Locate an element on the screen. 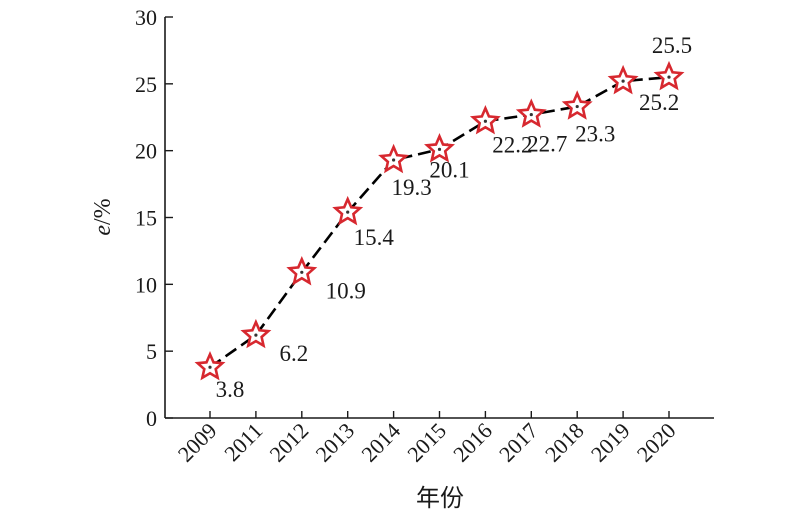 This screenshot has width=800, height=518. data-label: 6.2 is located at coordinates (294, 353).